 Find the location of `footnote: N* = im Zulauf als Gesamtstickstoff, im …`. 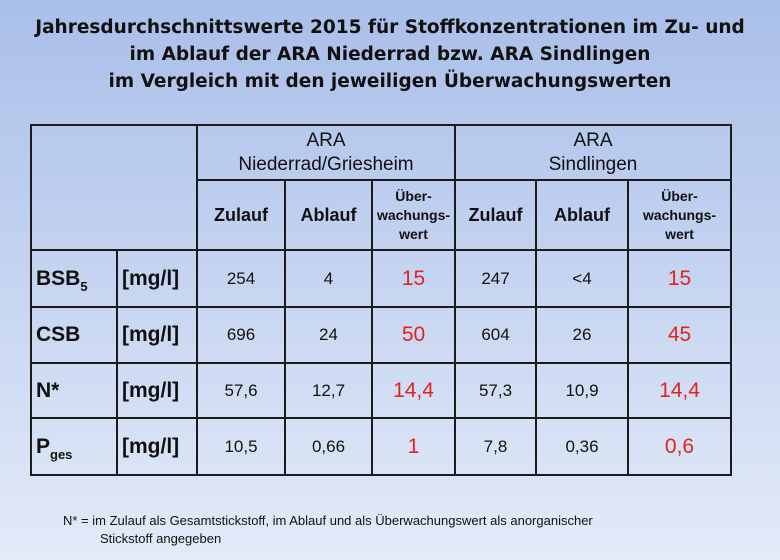

footnote: N* = im Zulauf als Gesamtstickstoff, im … is located at coordinates (328, 530).